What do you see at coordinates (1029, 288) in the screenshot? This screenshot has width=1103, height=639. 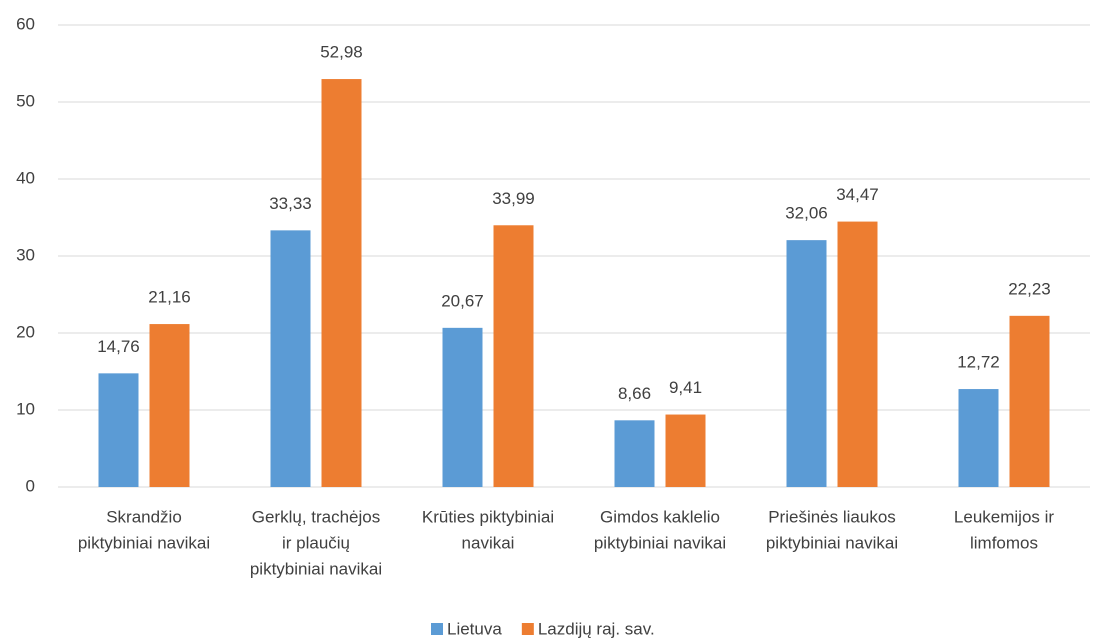 I see `data-label: 22,23` at bounding box center [1029, 288].